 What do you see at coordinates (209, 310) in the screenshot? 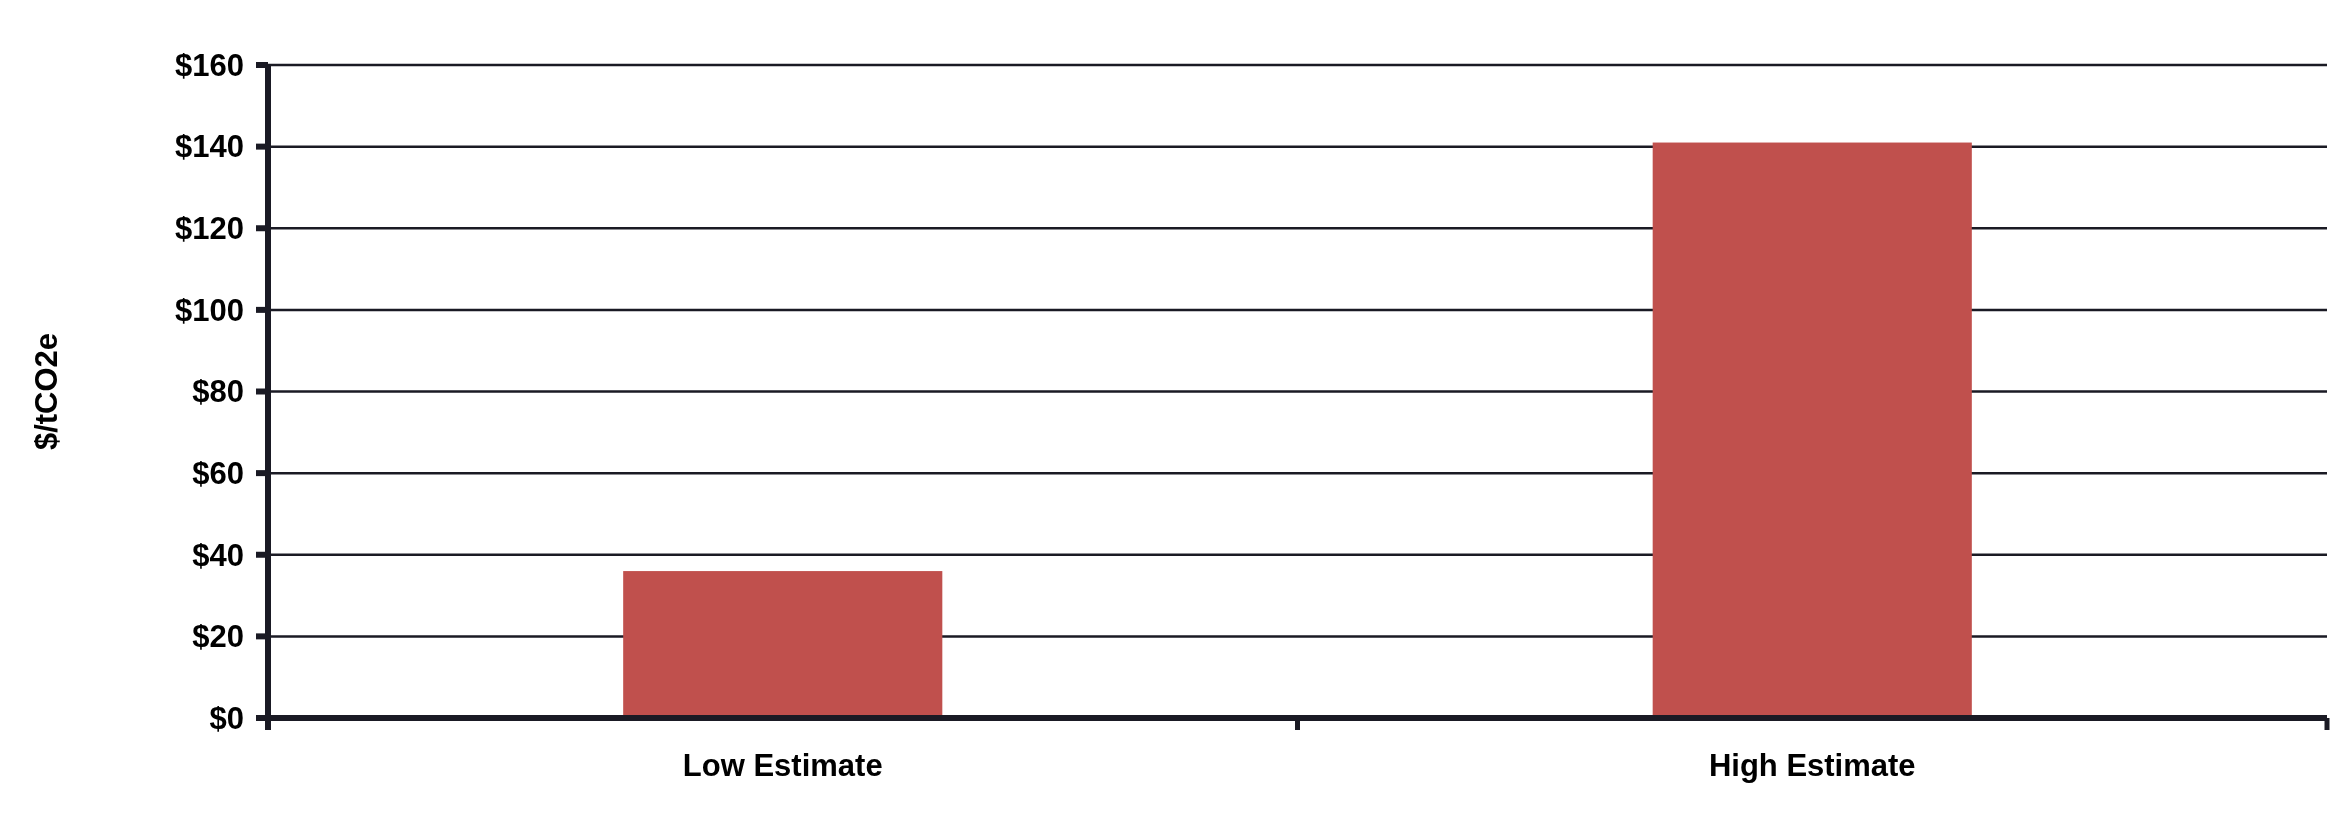
I see `y-tick-label: $100` at bounding box center [209, 310].